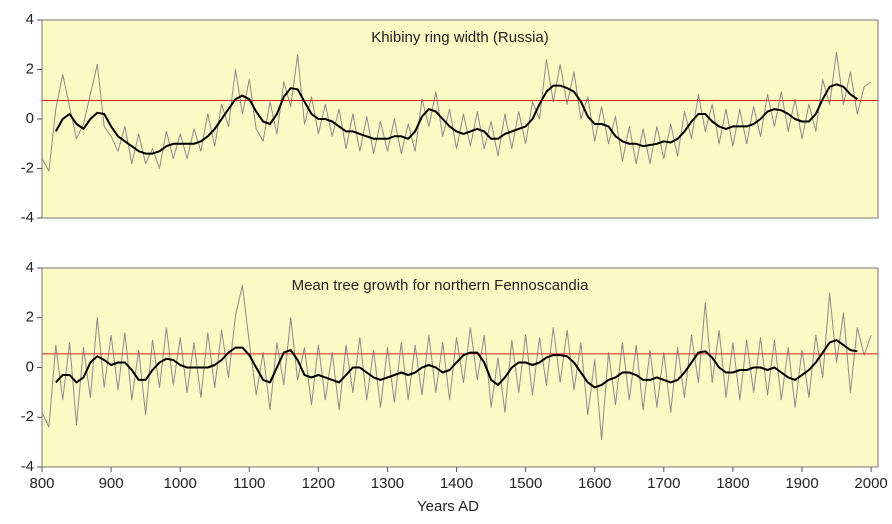  What do you see at coordinates (249, 483) in the screenshot?
I see `x-tick-label: 1100` at bounding box center [249, 483].